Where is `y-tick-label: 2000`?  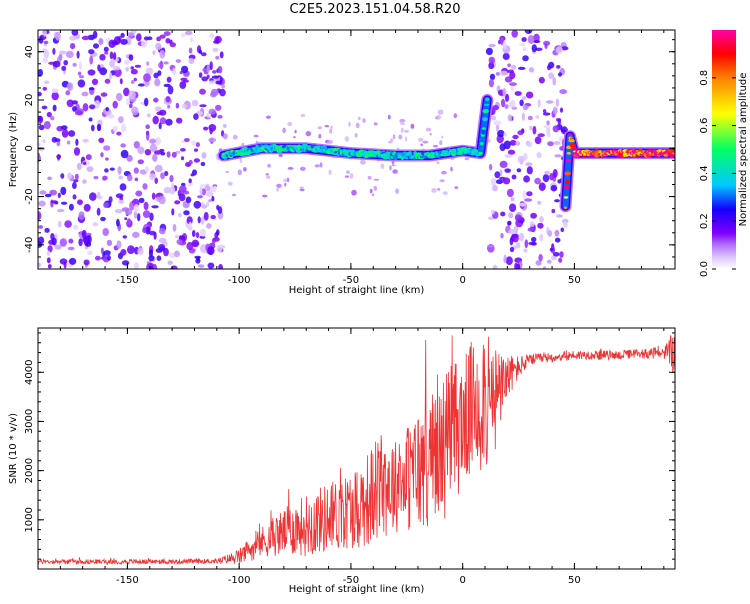 y-tick-label: 2000 is located at coordinates (29, 470).